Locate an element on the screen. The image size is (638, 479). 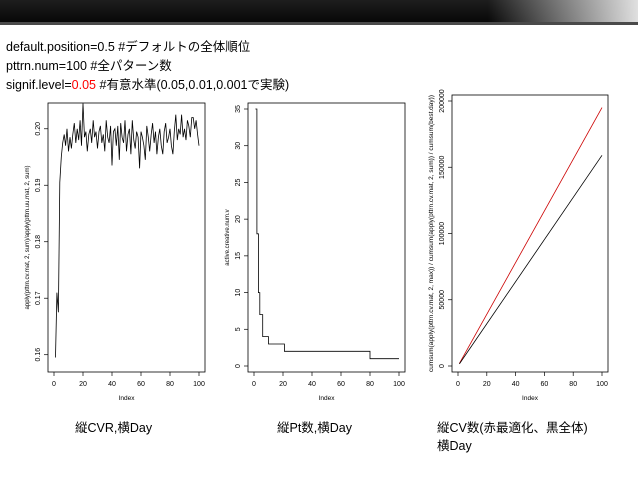
cv-total-line is located at coordinates (531, 260).